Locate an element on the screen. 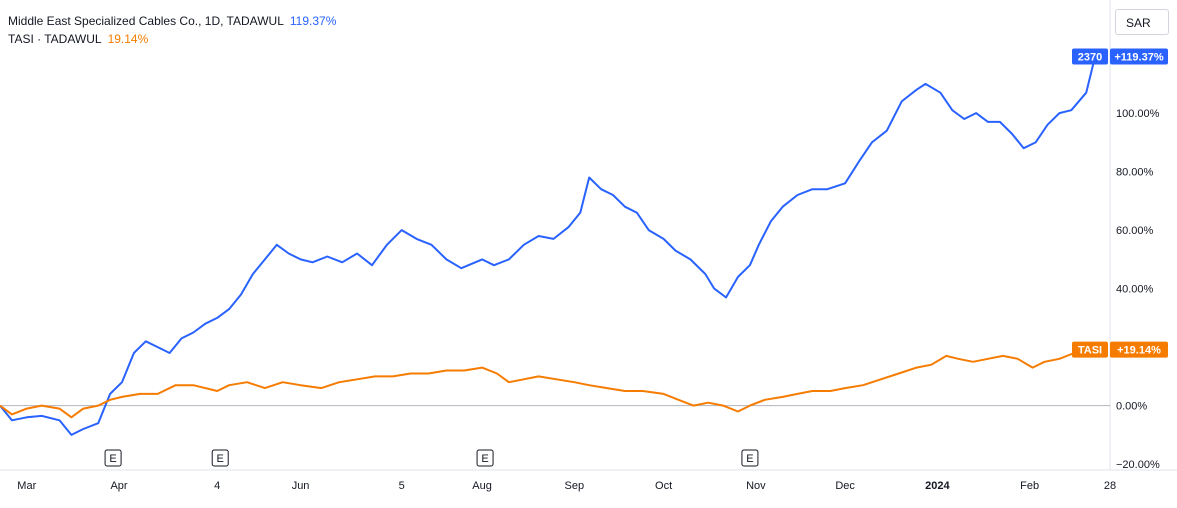  stock-last-label-text: 2370 is located at coordinates (1090, 57).